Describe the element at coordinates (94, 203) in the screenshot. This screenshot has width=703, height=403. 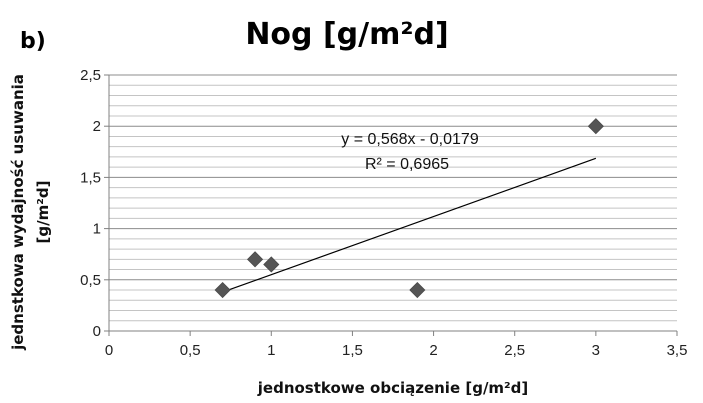
I see `y-tick-labels: 0 0,5 1 1,5 2 2,5` at that location.